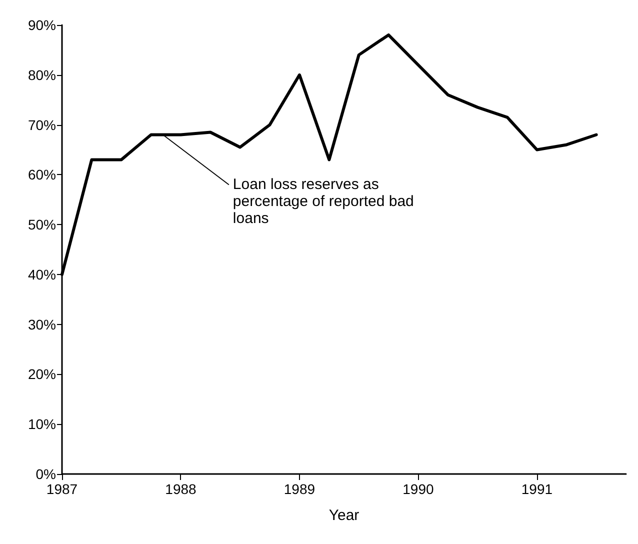 This screenshot has width=638, height=544. I want to click on y-tick-label: 80%, so click(42, 74).